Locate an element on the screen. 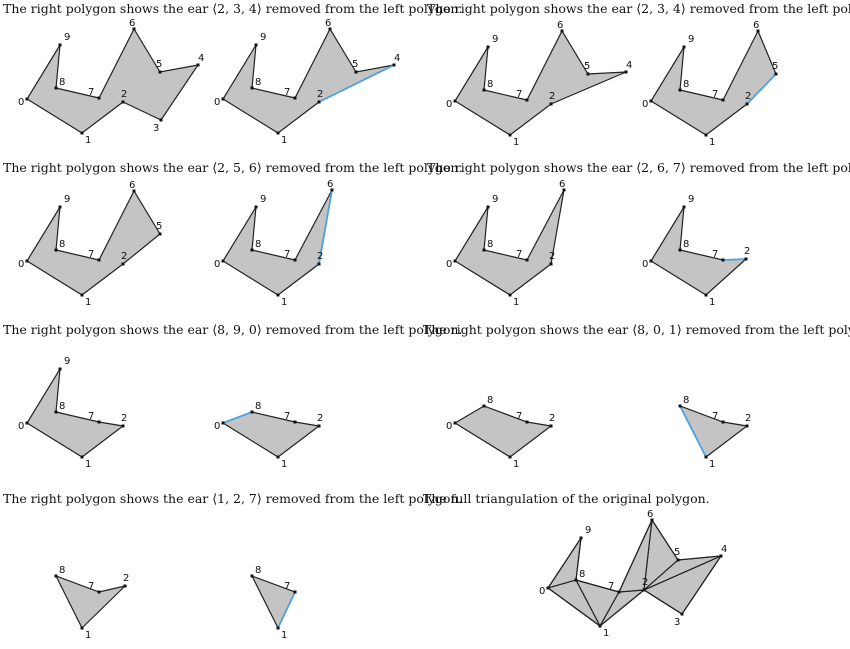 Image resolution: width=850 pixels, height=649 pixels. triangulation-polygon is located at coordinates (635, 572).